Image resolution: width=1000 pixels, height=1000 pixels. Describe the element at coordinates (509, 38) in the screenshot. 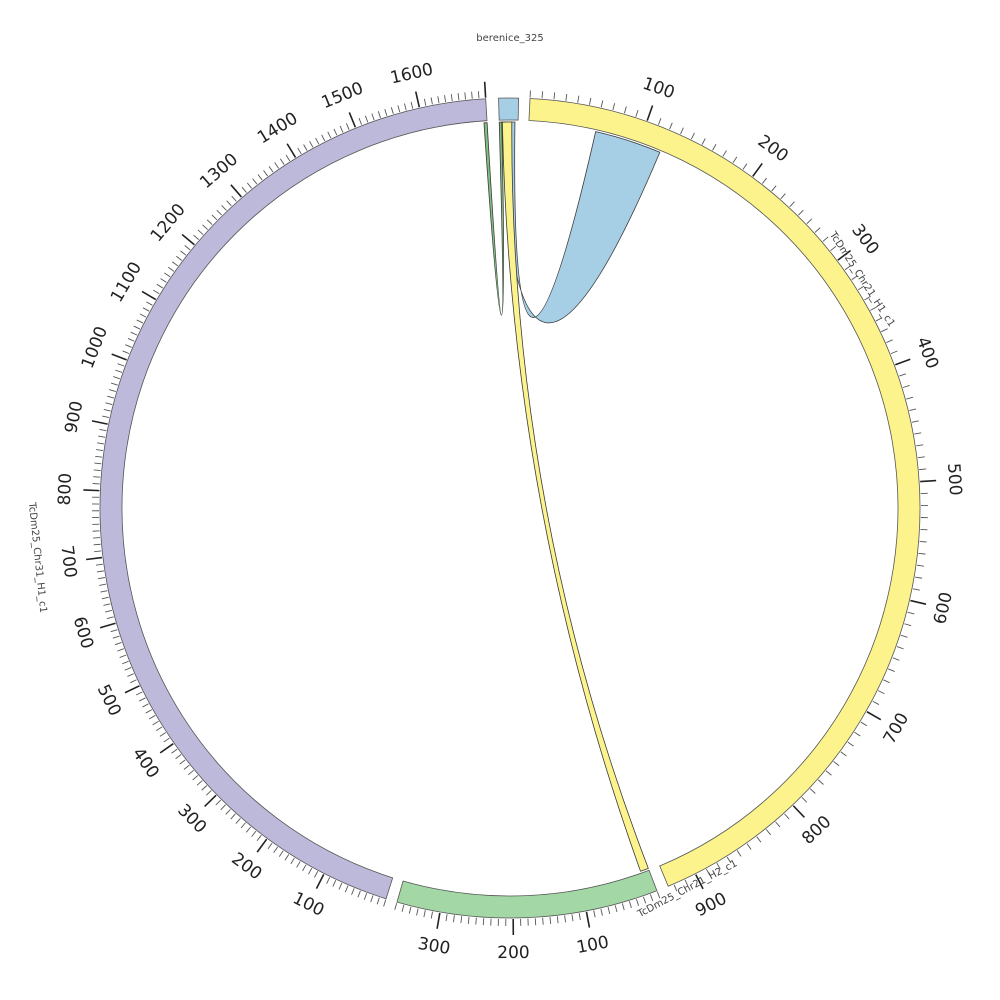

I see `segment-label-berenice: berenice_325` at that location.